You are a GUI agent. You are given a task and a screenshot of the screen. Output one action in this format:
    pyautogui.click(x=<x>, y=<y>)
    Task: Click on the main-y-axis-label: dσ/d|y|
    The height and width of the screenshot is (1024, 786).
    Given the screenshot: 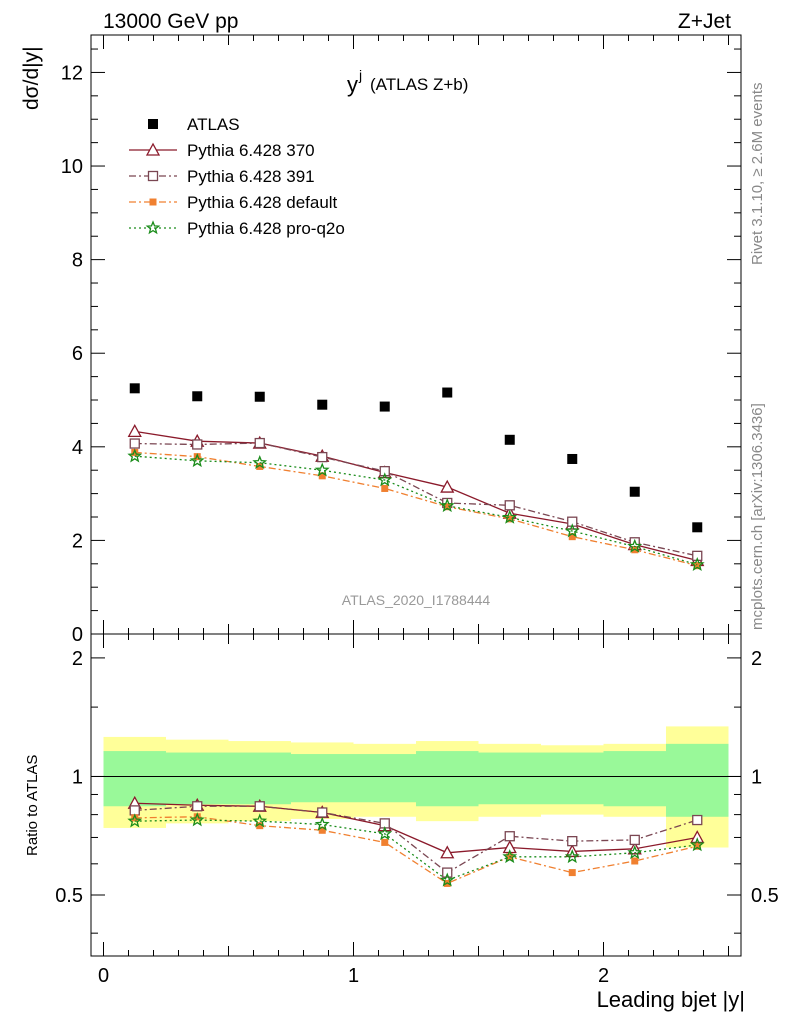 What is the action you would take?
    pyautogui.click(x=31, y=78)
    